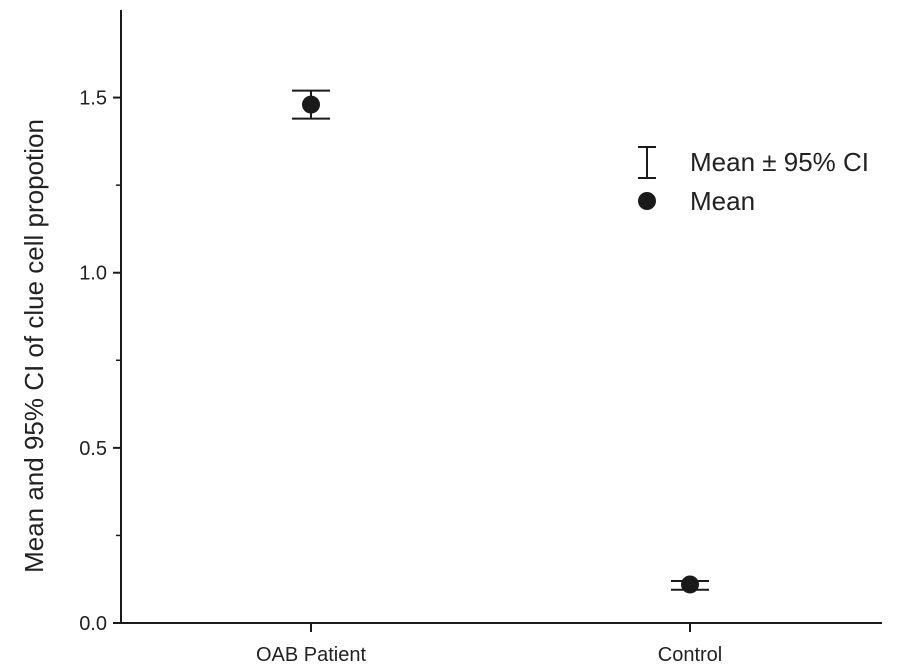 The height and width of the screenshot is (672, 921). I want to click on legend: Mean ± 95% CI Mean, so click(753, 181).